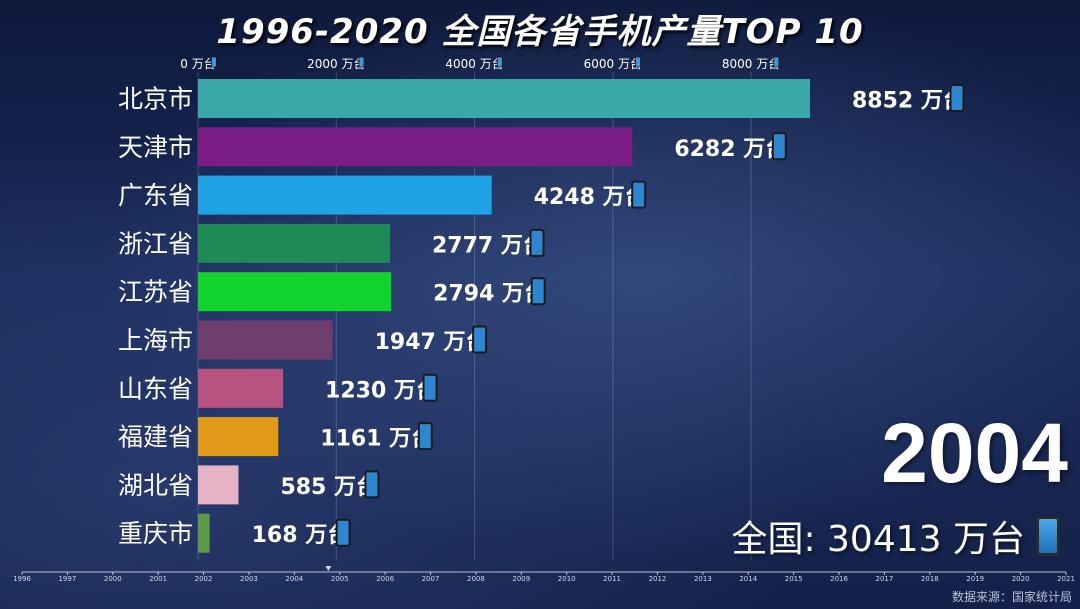 The height and width of the screenshot is (609, 1080). What do you see at coordinates (1021, 579) in the screenshot?
I see `timeline-year-label: 2020` at bounding box center [1021, 579].